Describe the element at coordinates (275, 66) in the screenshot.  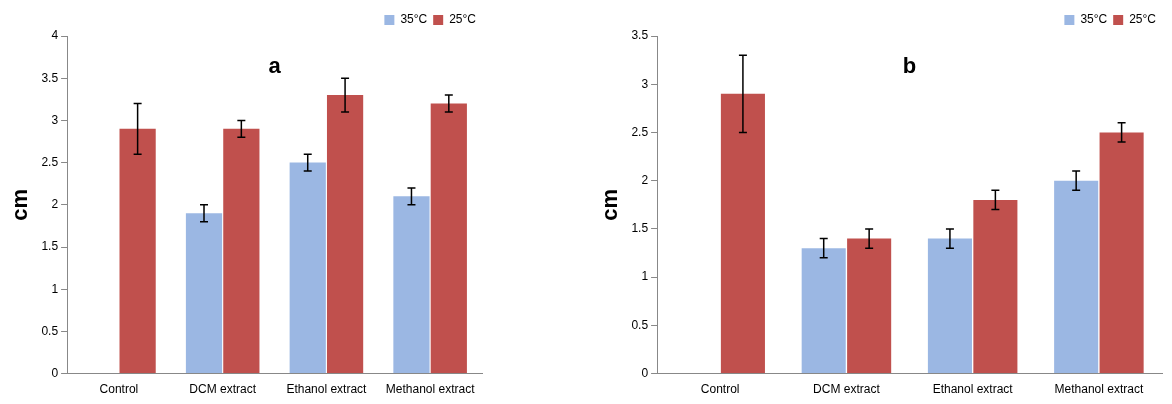
I see `text: a` at that location.